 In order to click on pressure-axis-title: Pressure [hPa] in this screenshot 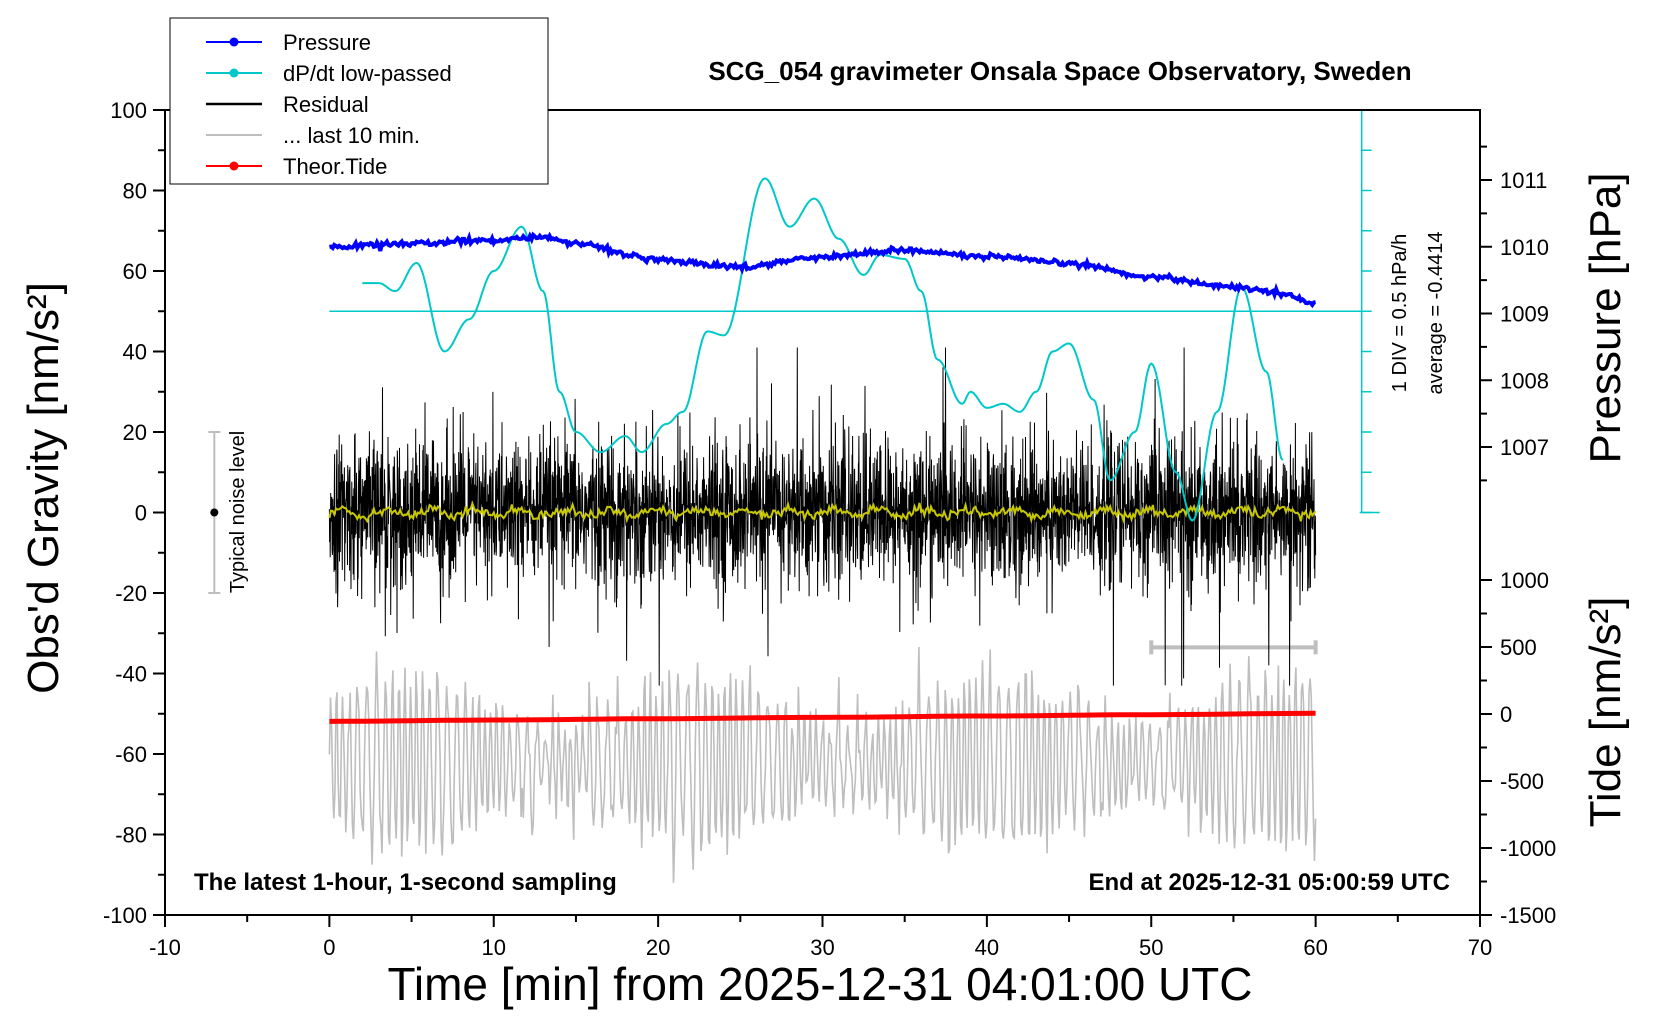, I will do `click(1605, 317)`.